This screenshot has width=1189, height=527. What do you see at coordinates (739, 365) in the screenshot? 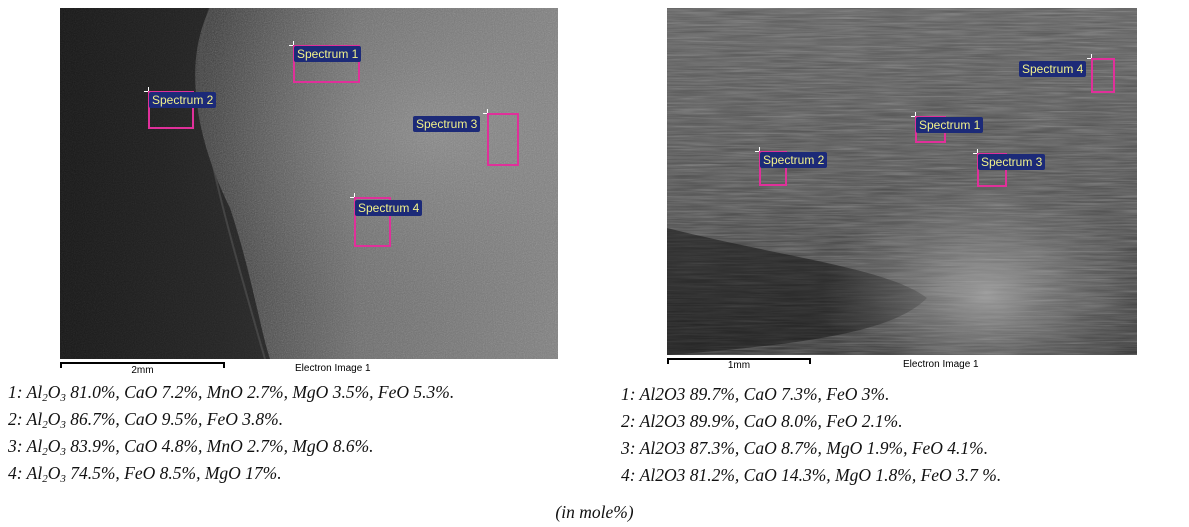
I see `scale-label-right: 1mm` at bounding box center [739, 365].